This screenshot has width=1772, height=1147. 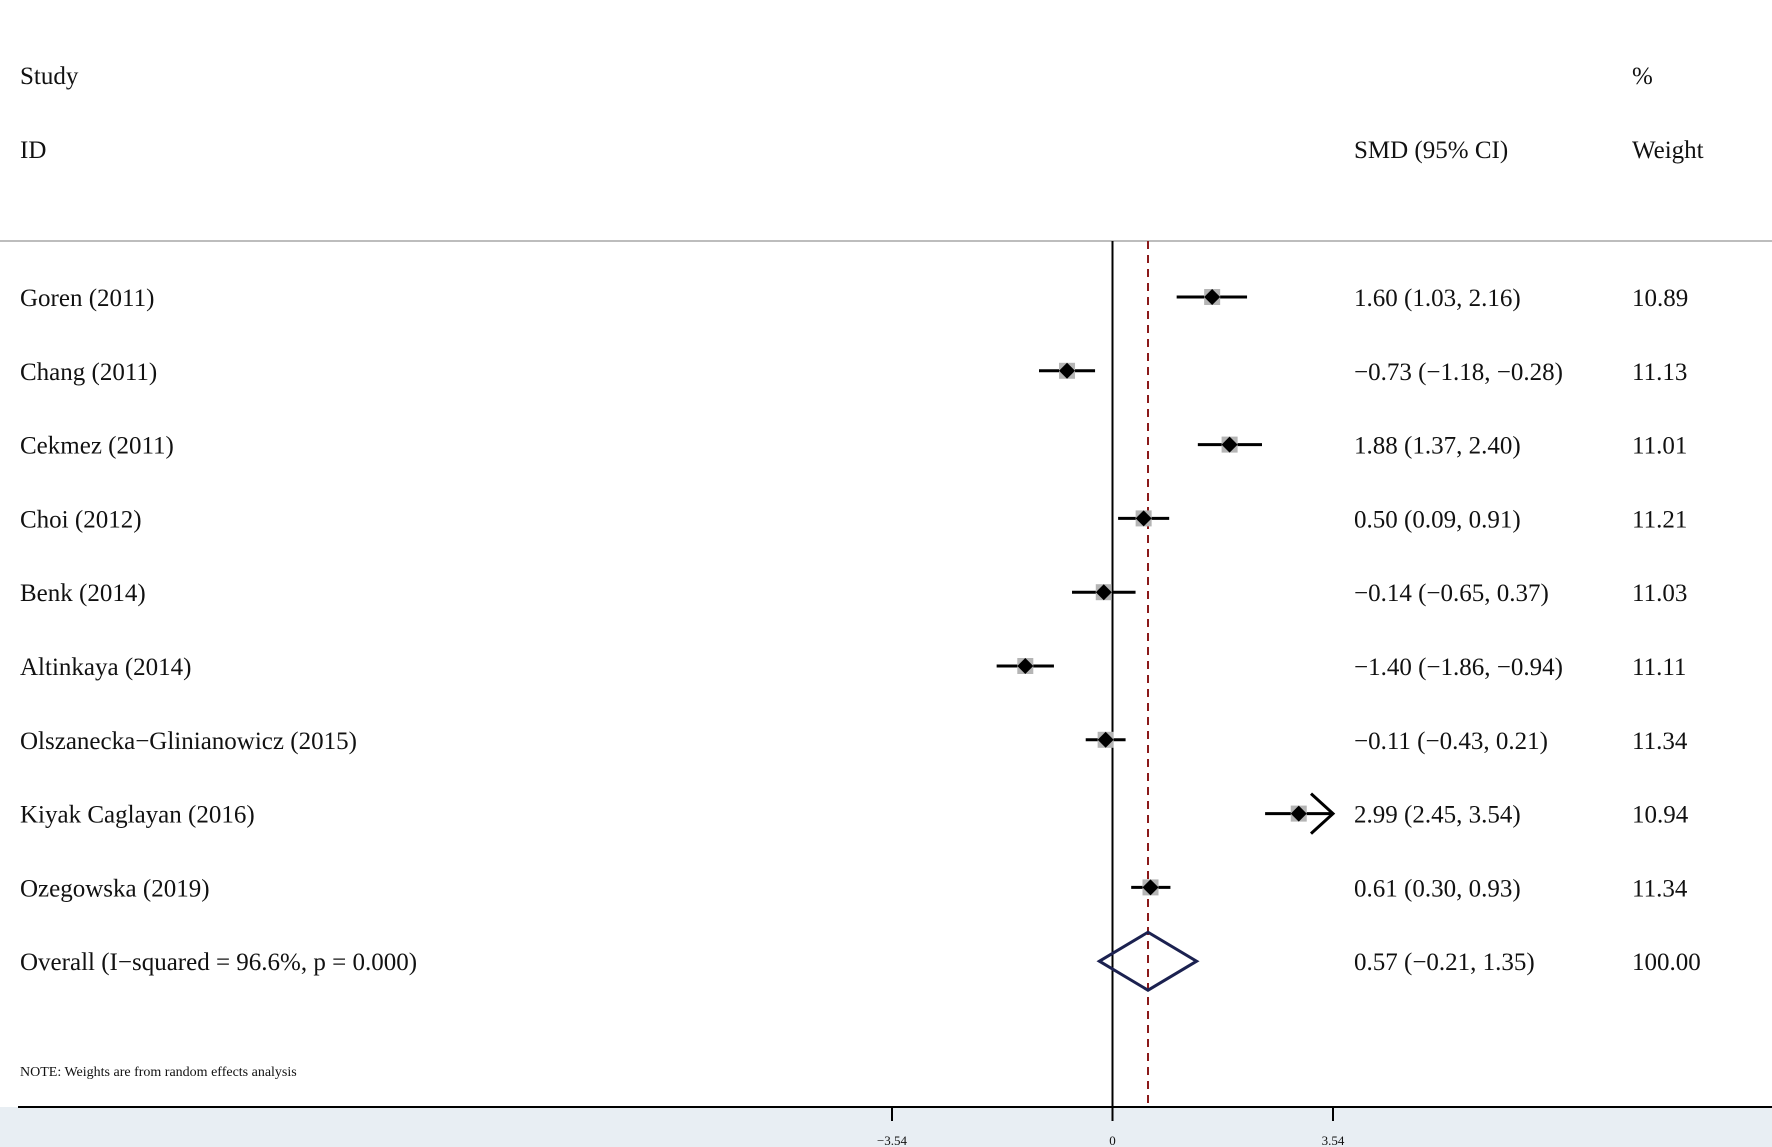 I want to click on overall-ci-text: 0.57 (−0.21, 1.35), so click(x=1444, y=962).